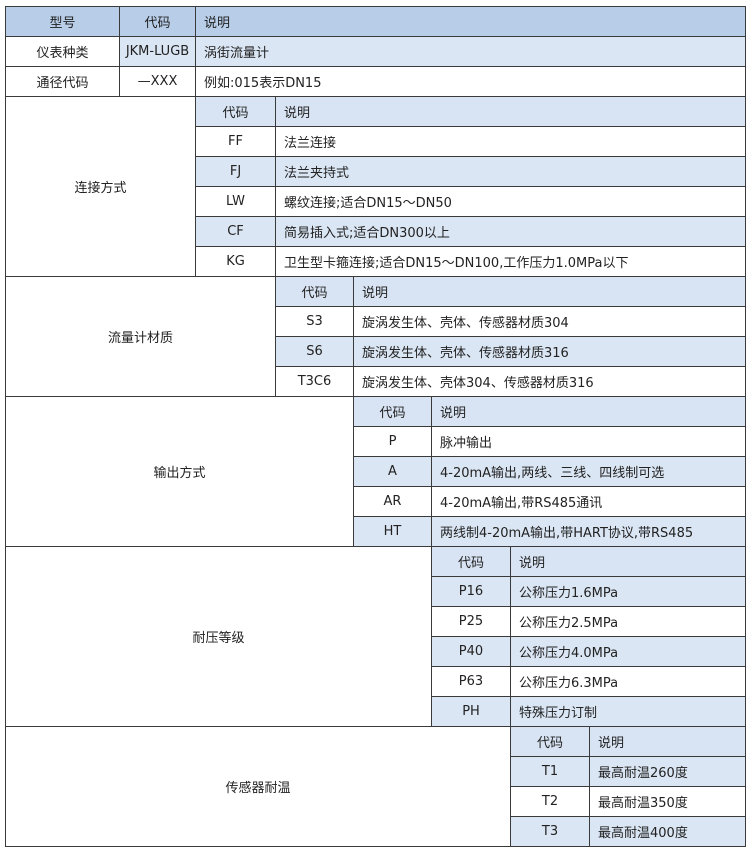  I want to click on option-code: T1, so click(550, 771).